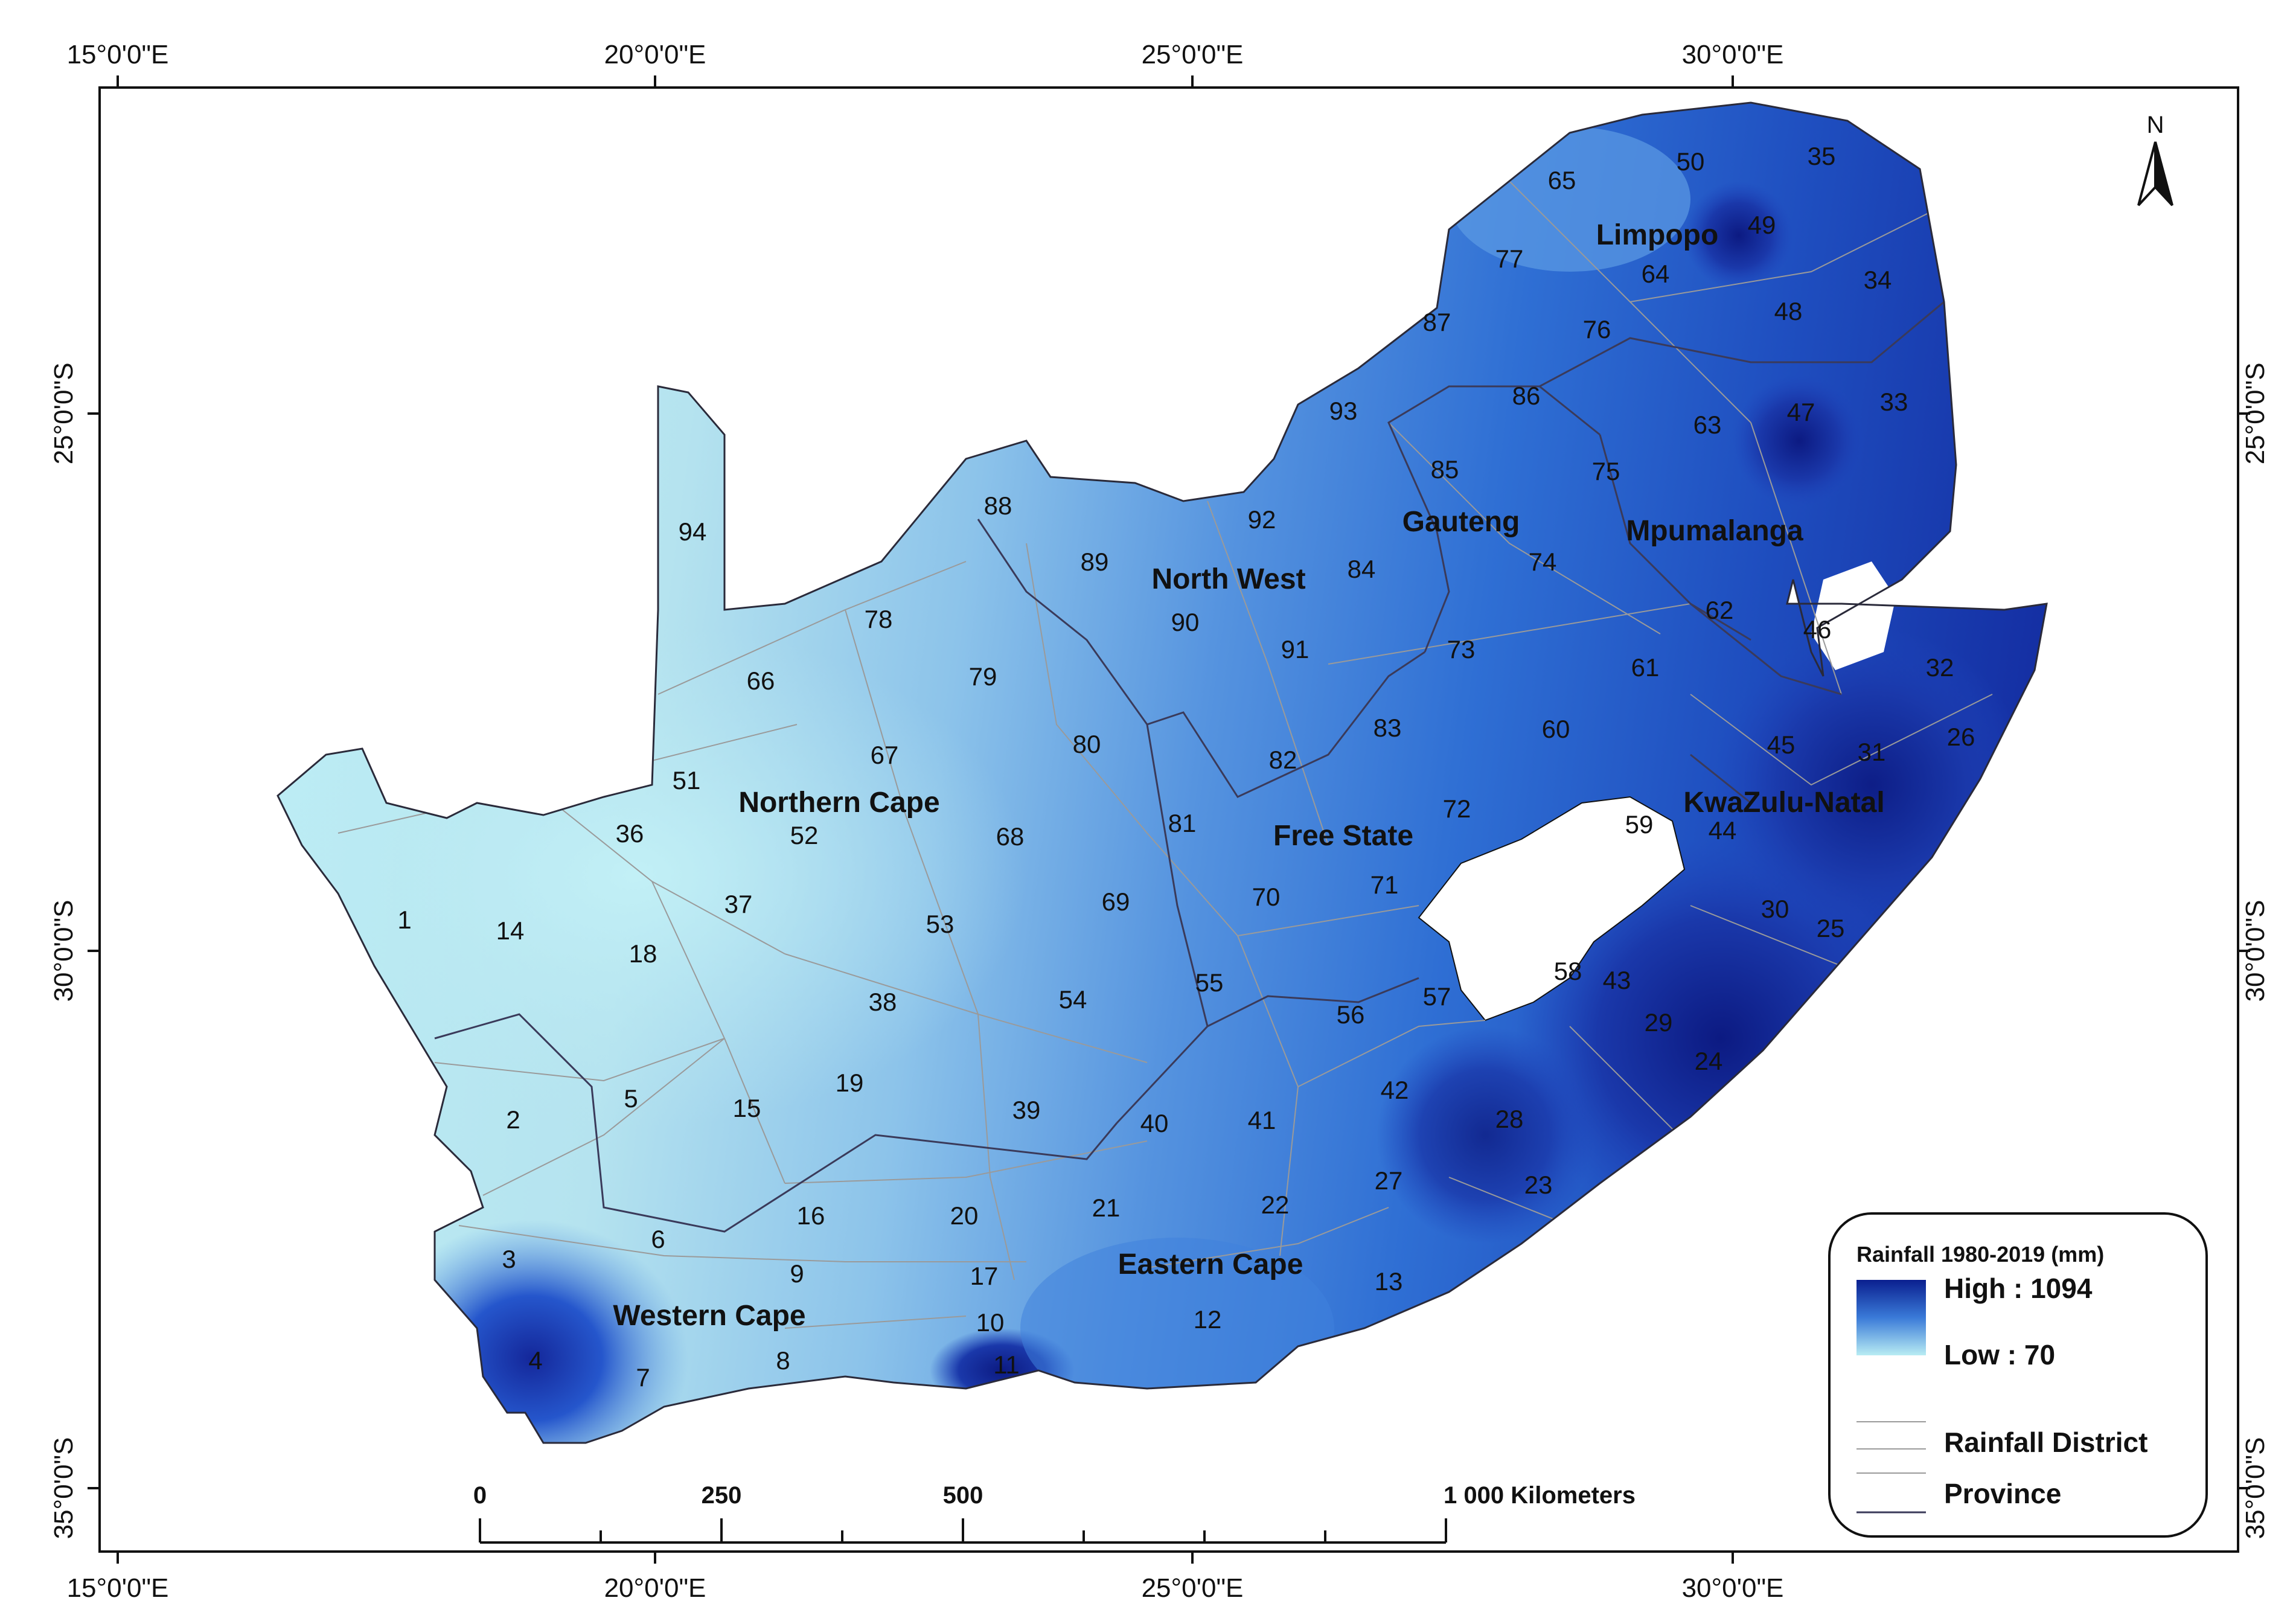  What do you see at coordinates (1461, 522) in the screenshot?
I see `province-label: Gauteng` at bounding box center [1461, 522].